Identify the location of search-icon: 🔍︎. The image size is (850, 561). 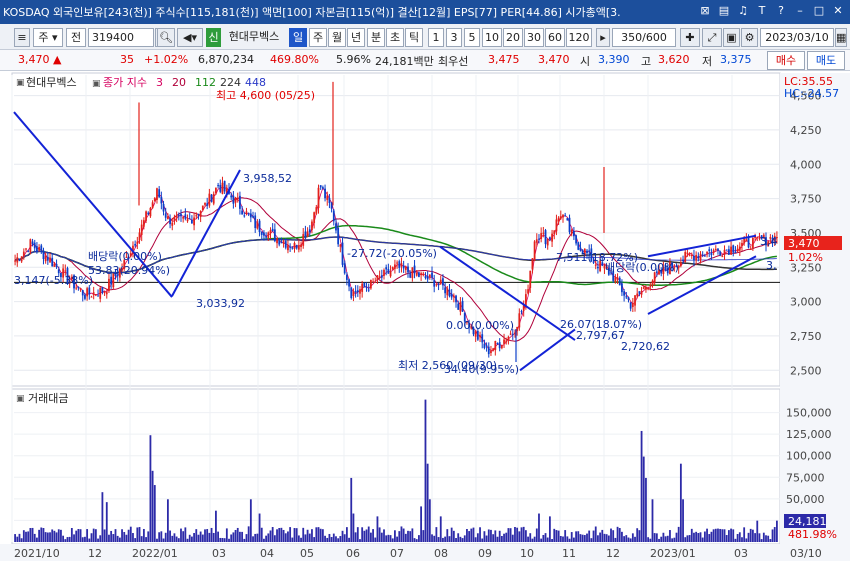
(166, 37).